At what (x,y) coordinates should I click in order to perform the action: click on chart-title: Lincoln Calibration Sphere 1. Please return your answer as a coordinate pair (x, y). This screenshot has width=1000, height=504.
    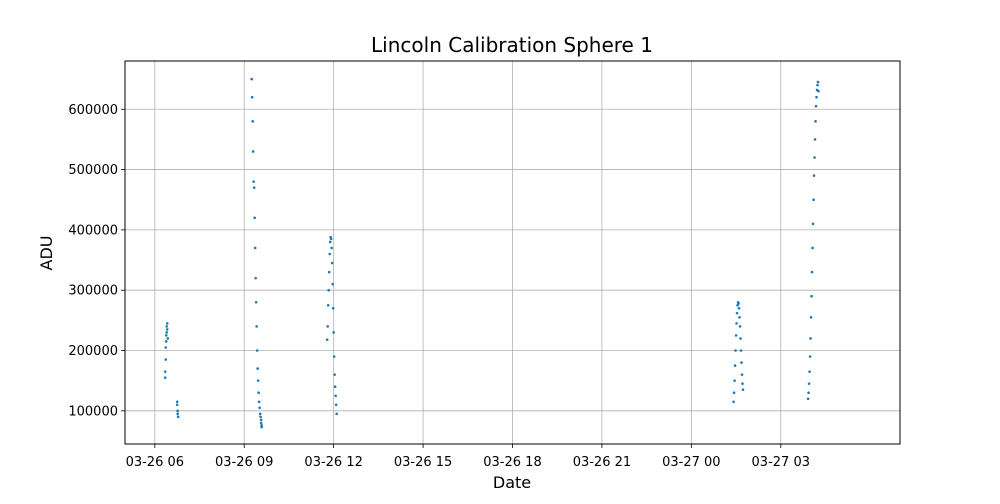
    Looking at the image, I should click on (512, 45).